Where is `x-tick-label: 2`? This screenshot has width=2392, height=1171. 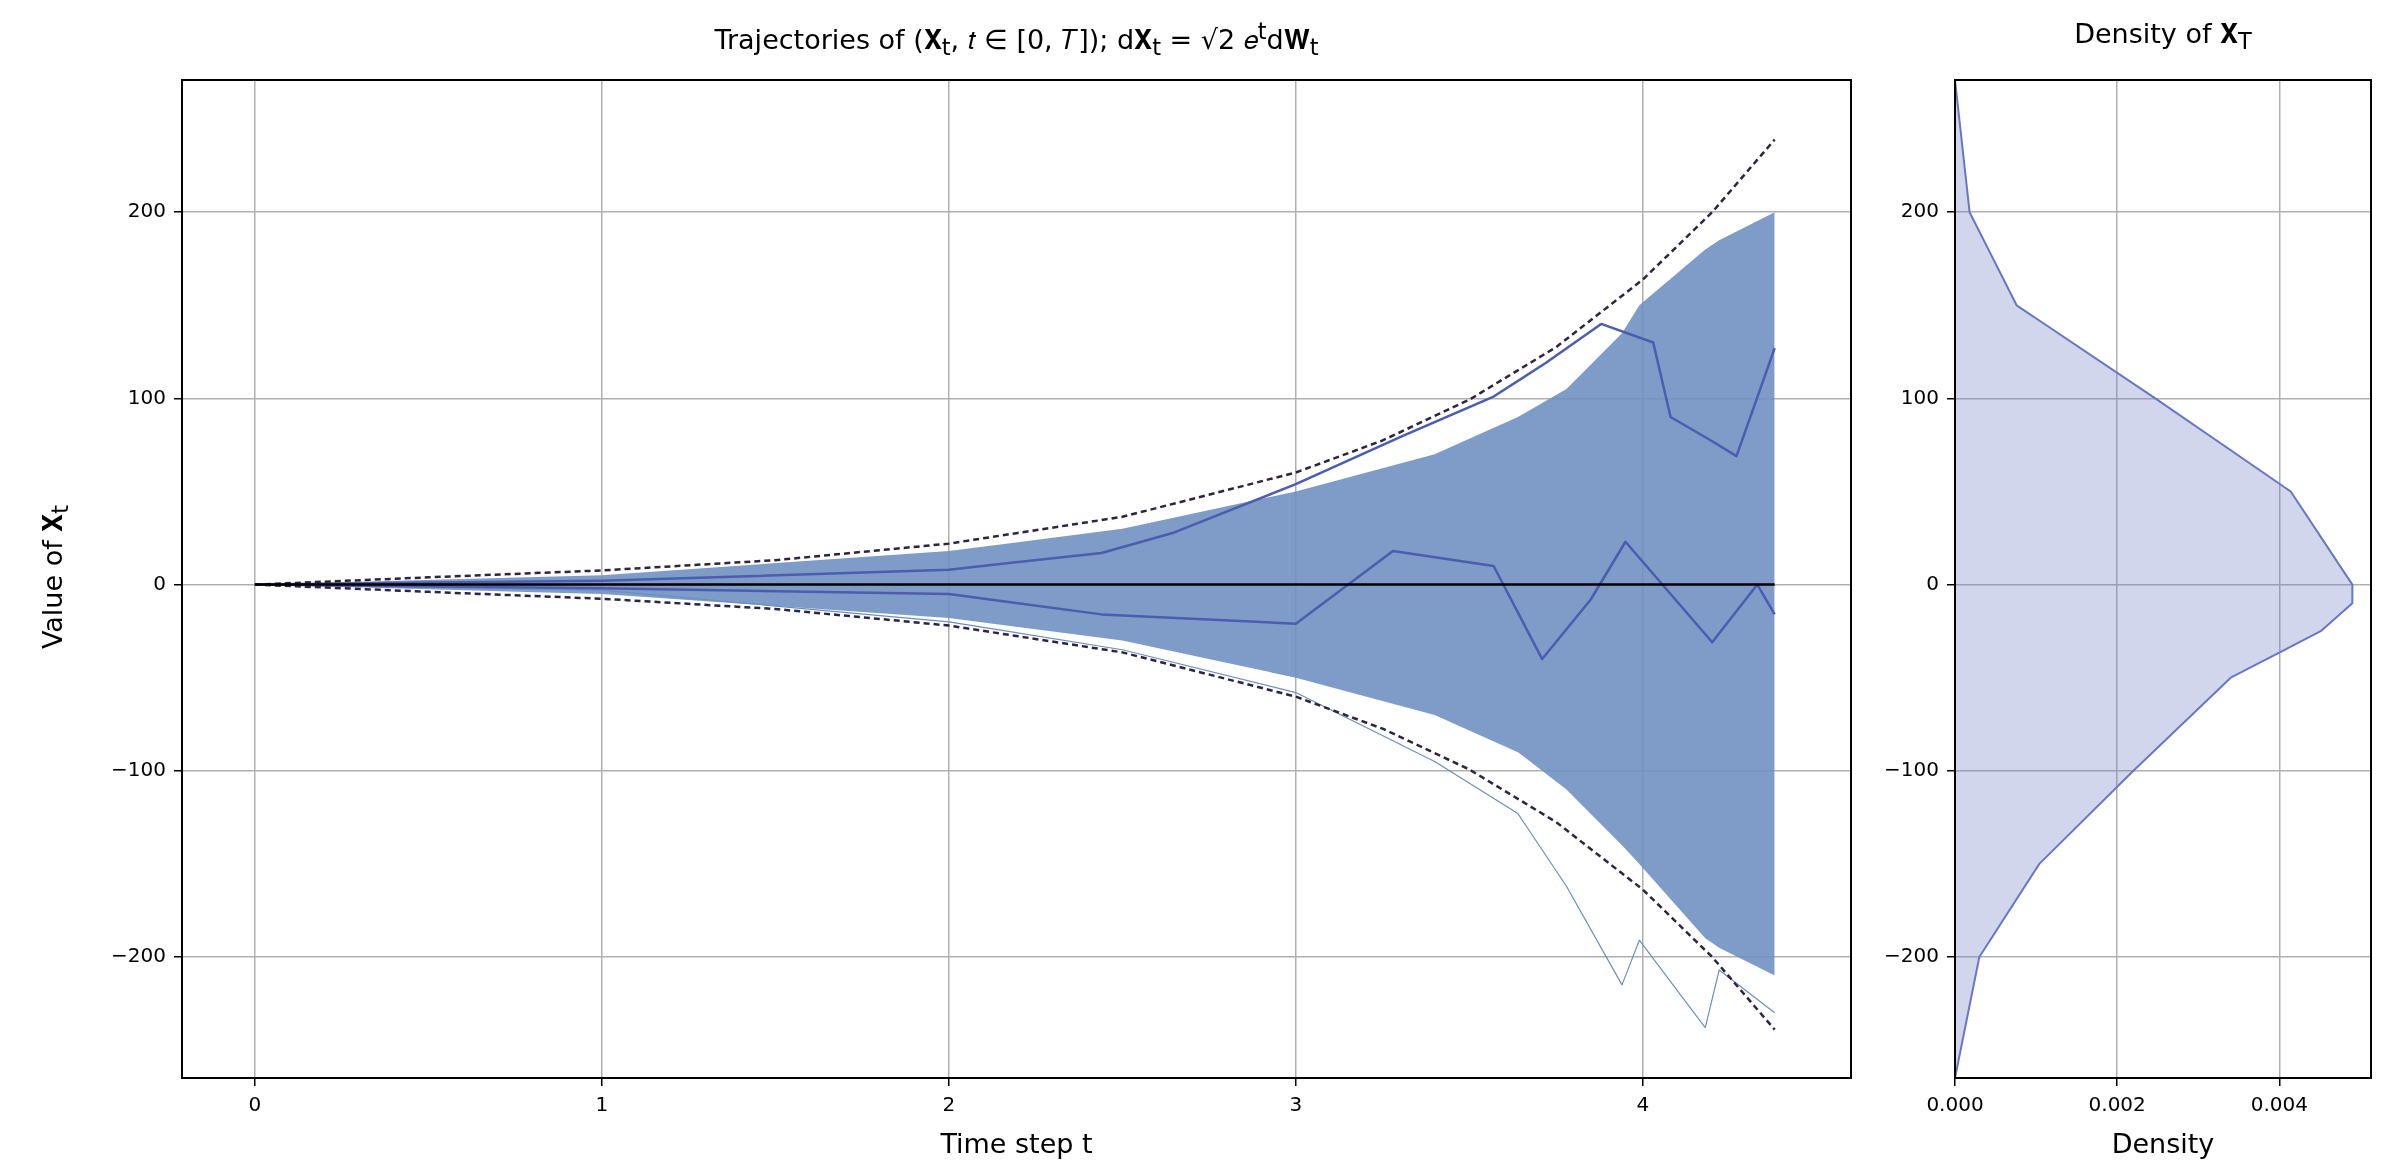 x-tick-label: 2 is located at coordinates (949, 1104).